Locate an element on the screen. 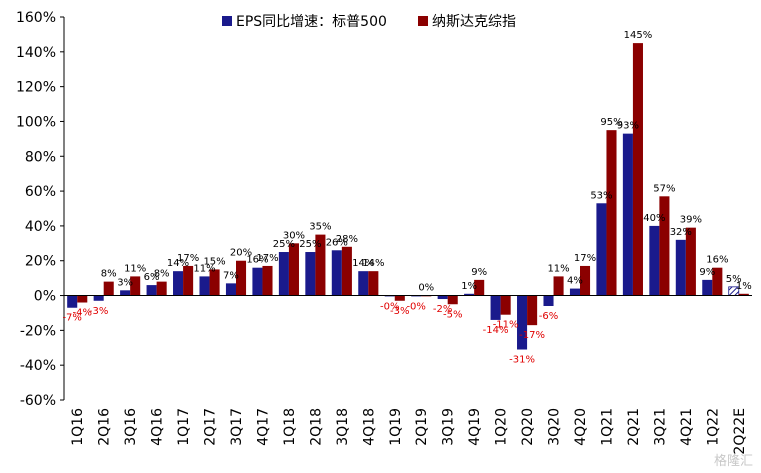 The image size is (761, 473). y-tick-label: 120% is located at coordinates (36, 88).